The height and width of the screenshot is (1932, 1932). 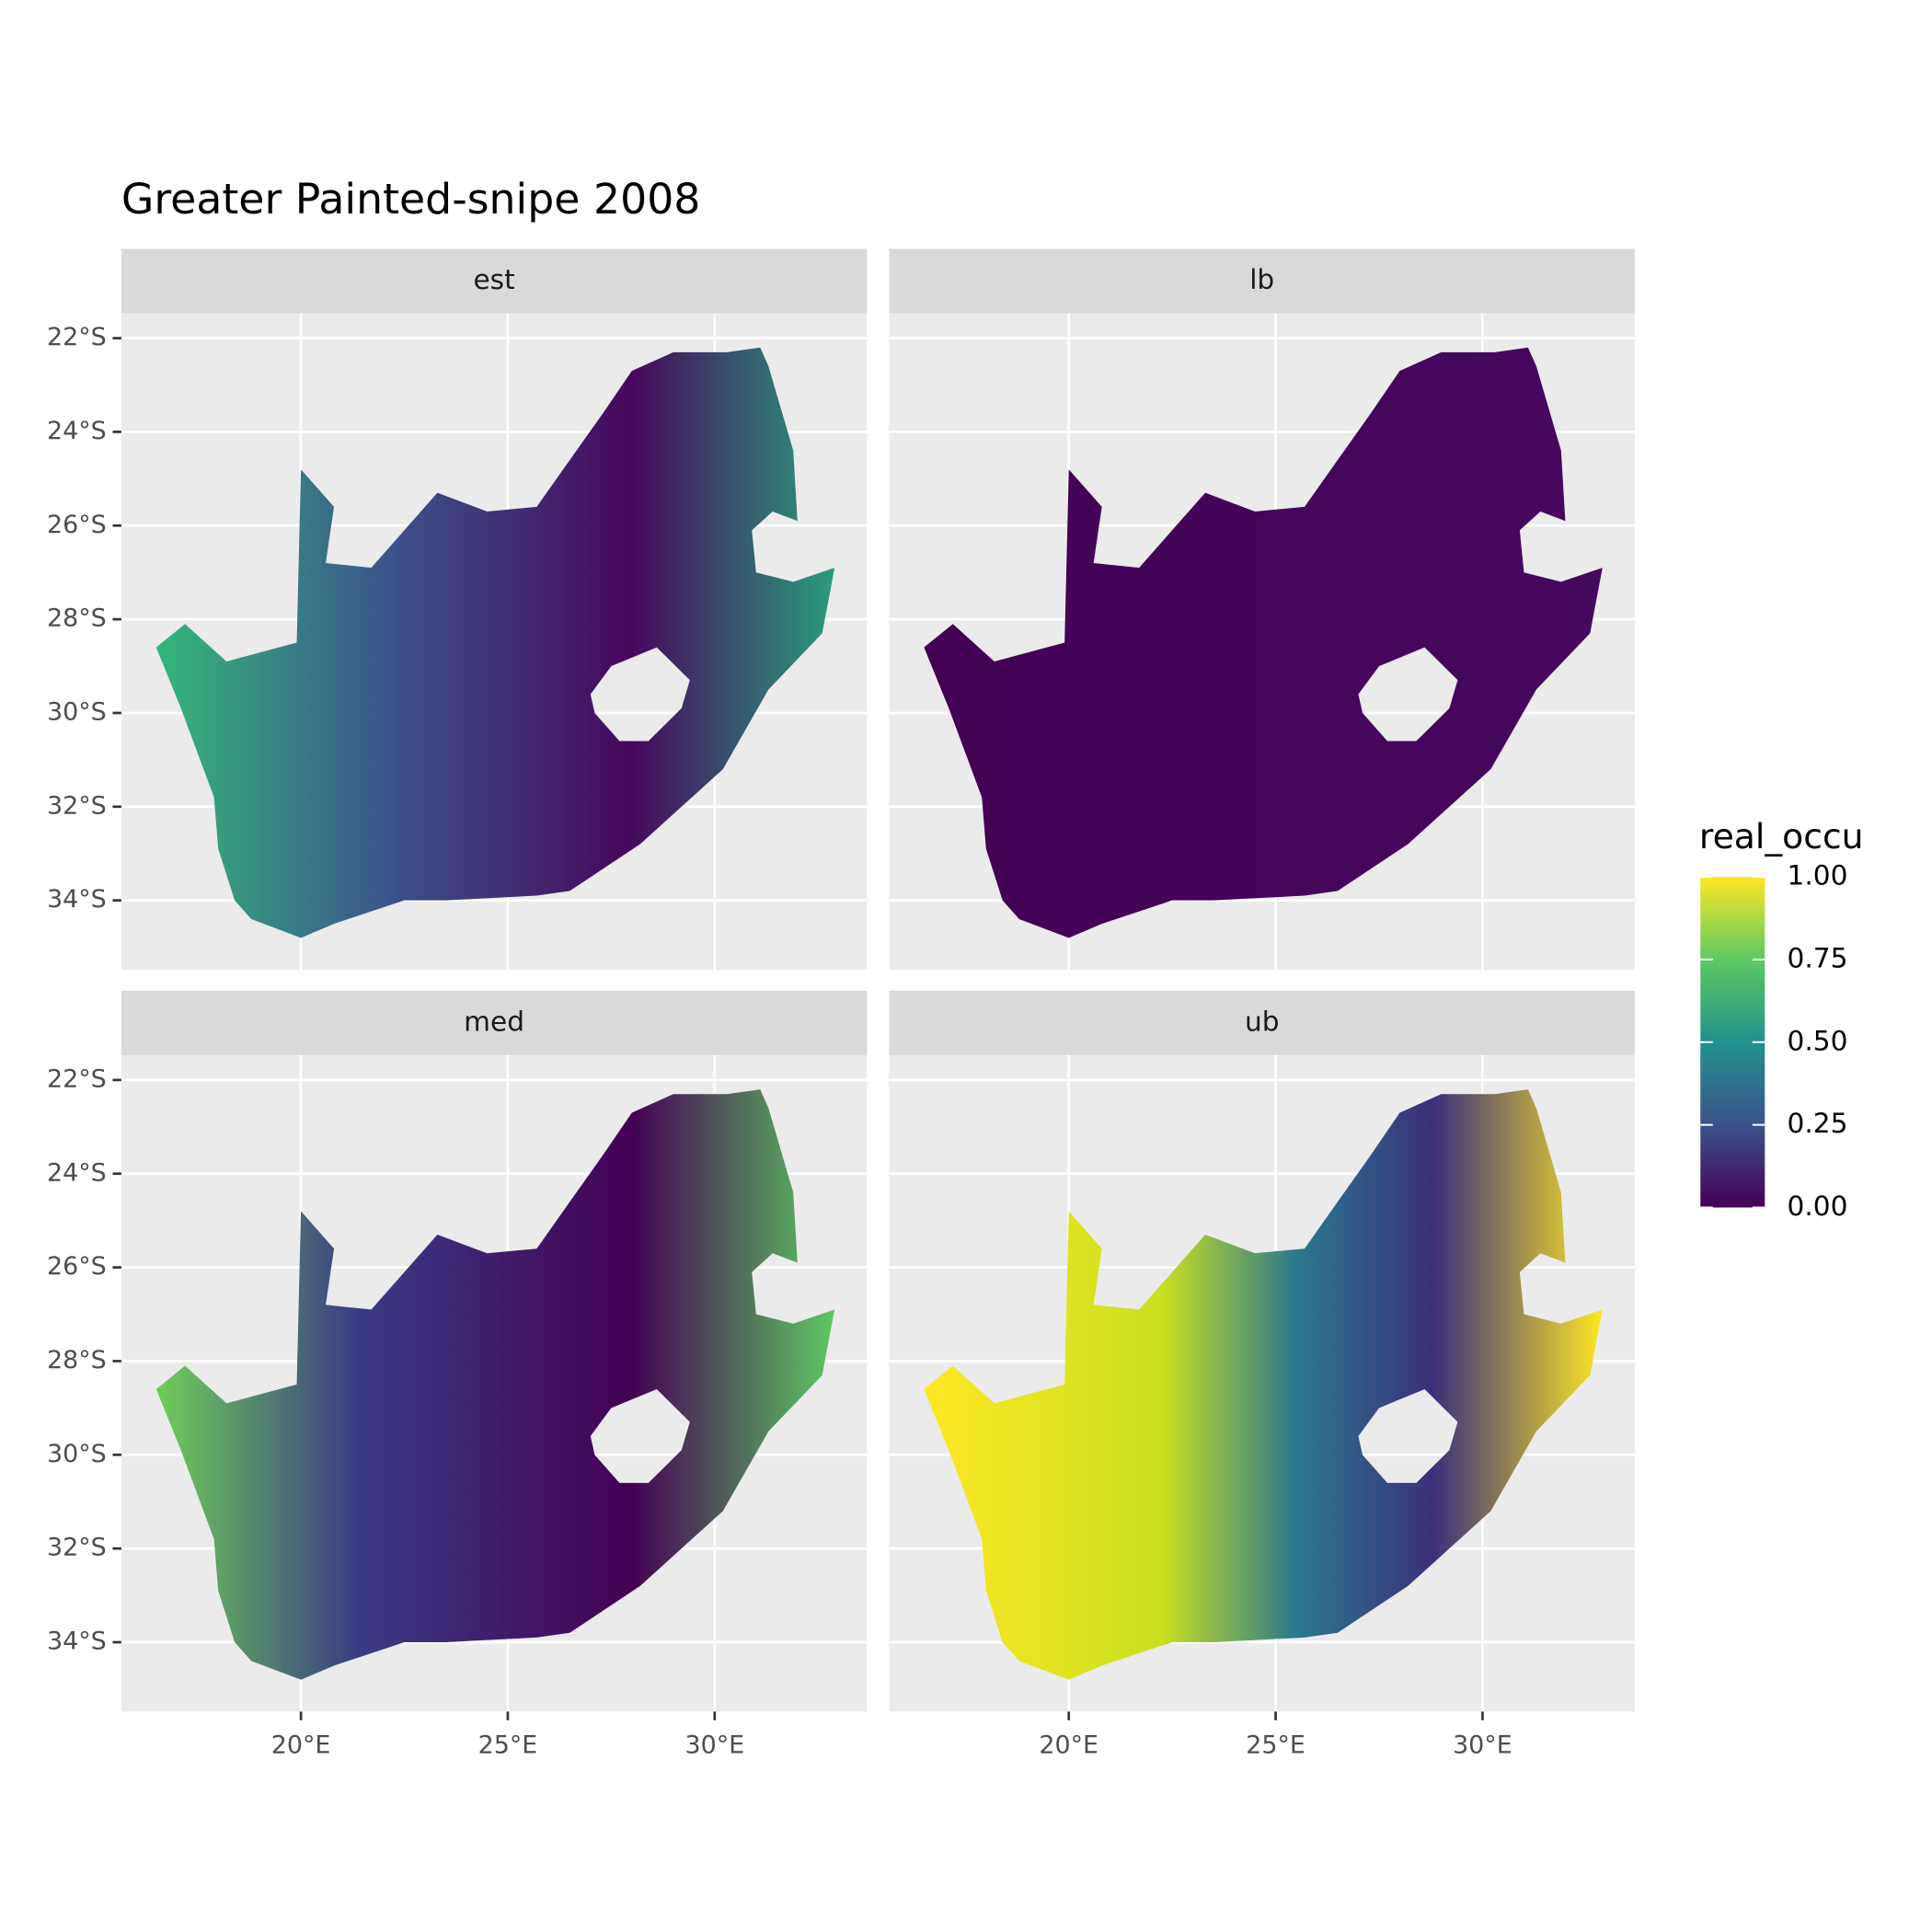 What do you see at coordinates (1781, 836) in the screenshot?
I see `legend-title: real_occu` at bounding box center [1781, 836].